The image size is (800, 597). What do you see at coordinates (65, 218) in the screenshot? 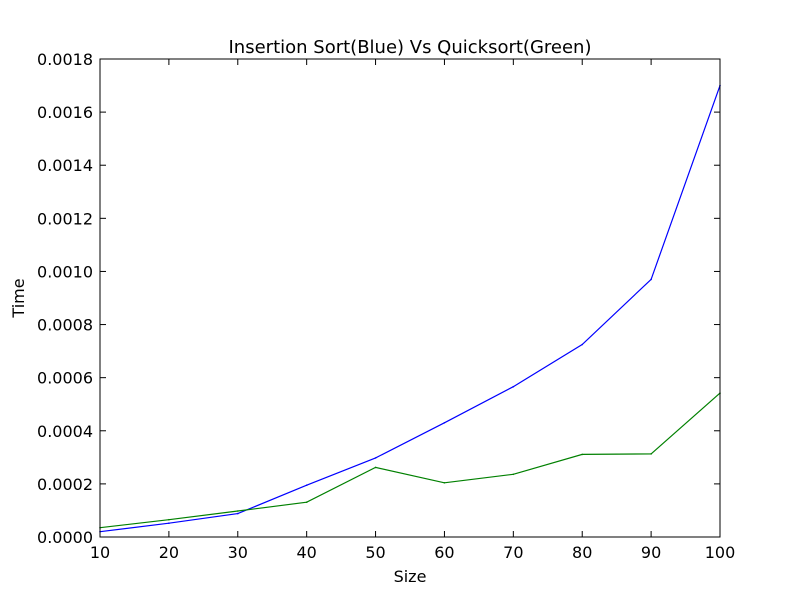
I see `y-tick-label: 0.0012` at bounding box center [65, 218].